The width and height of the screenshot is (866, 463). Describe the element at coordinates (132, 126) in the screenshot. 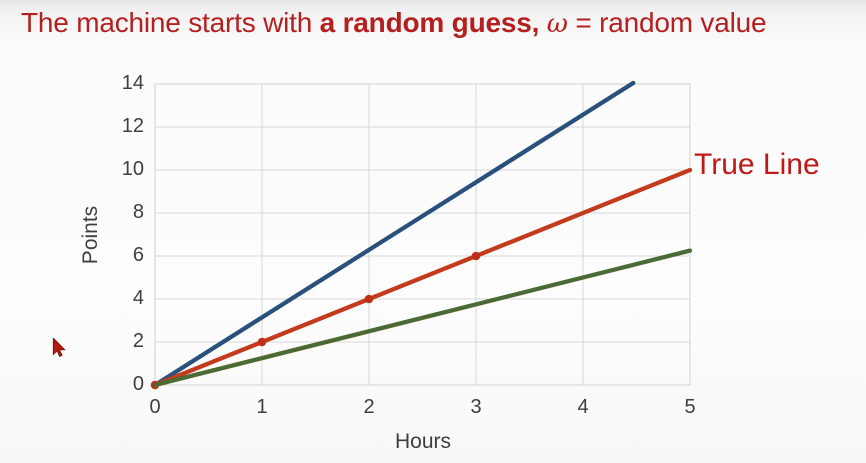

I see `y-tick-label: 12` at that location.